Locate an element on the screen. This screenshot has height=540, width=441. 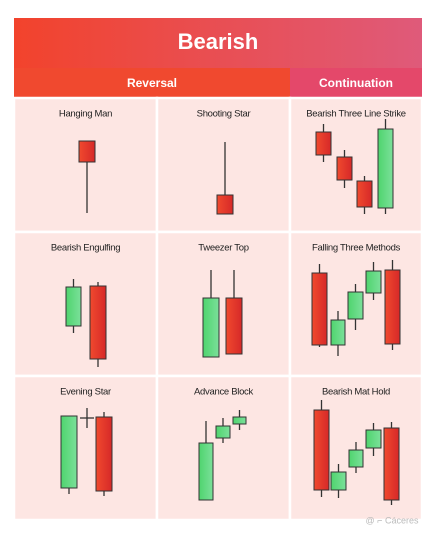
title-band is located at coordinates (218, 43).